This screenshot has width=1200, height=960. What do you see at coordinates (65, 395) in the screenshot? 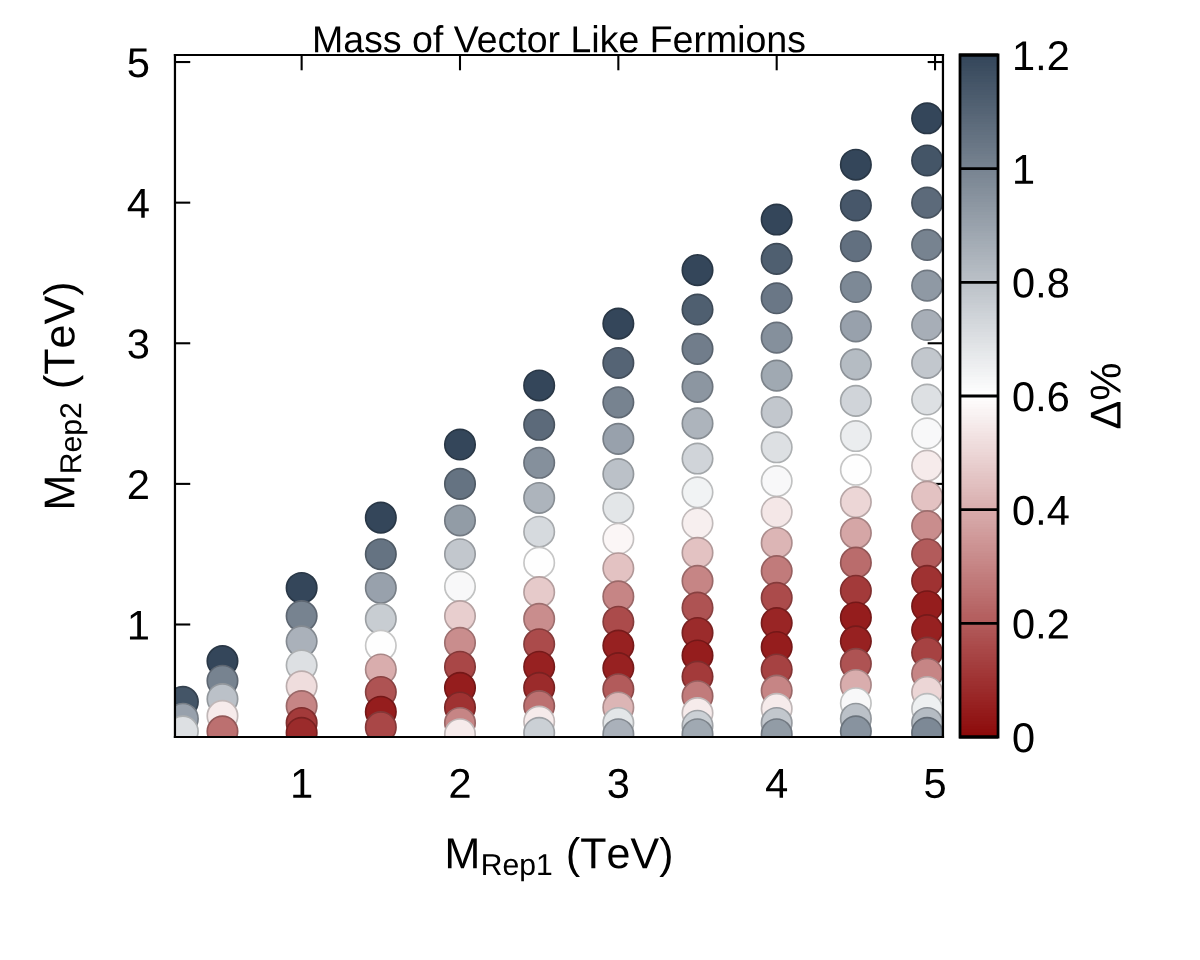
I see `y-axis-title: M$_{Rep2}$ (TeV)` at bounding box center [65, 395].